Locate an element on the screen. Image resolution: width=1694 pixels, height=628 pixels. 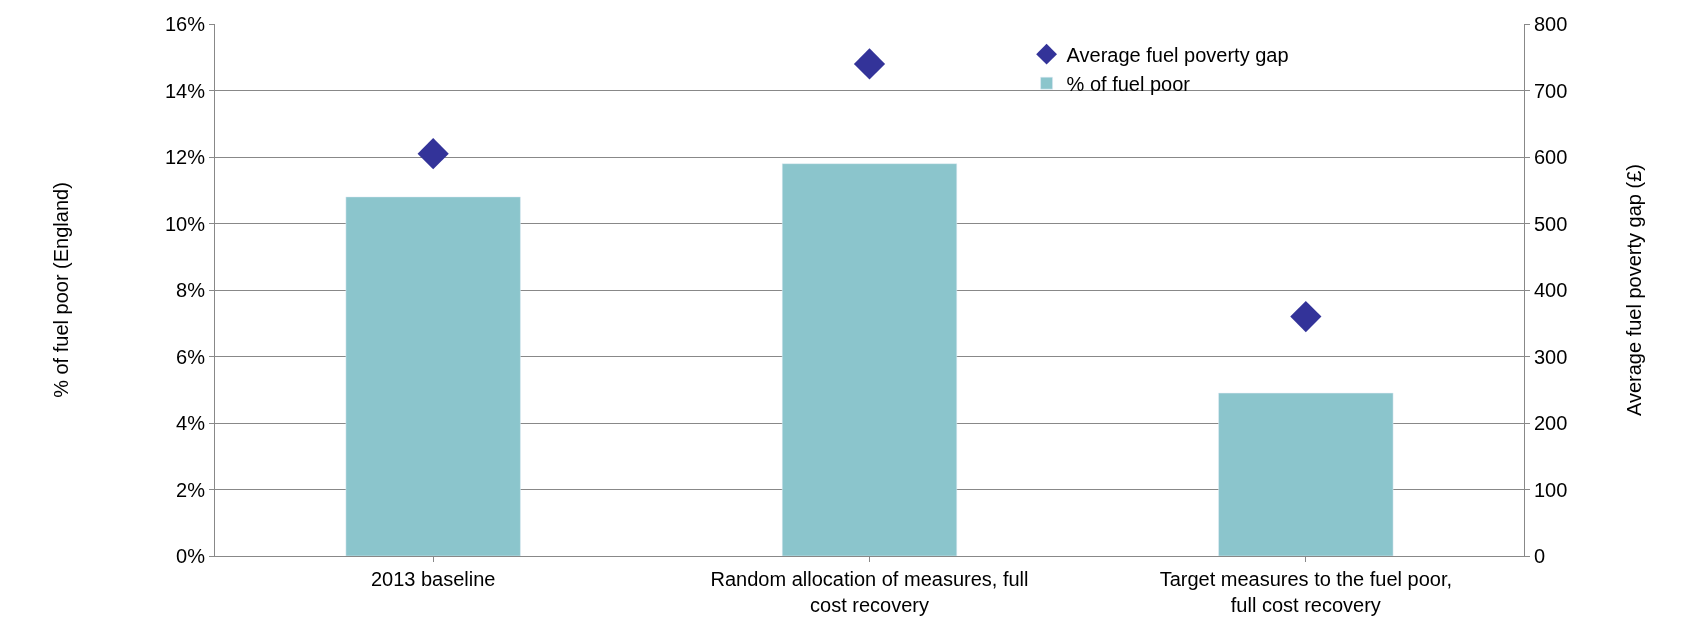
y-tick-label: 8% is located at coordinates (191, 290).